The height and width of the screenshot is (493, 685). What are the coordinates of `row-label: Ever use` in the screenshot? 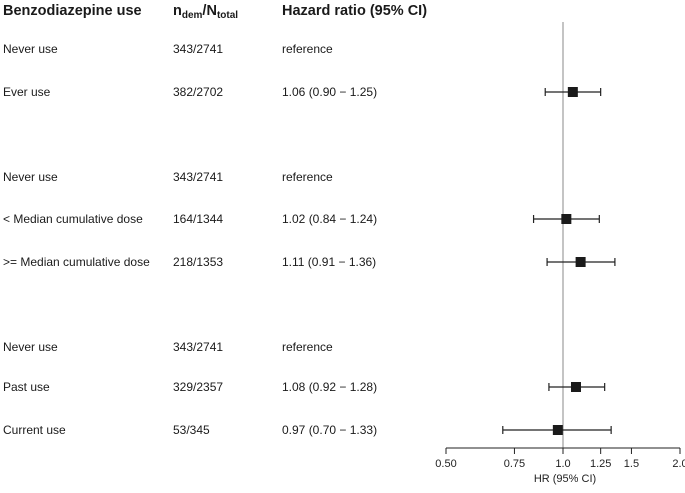 It's located at (27, 92).